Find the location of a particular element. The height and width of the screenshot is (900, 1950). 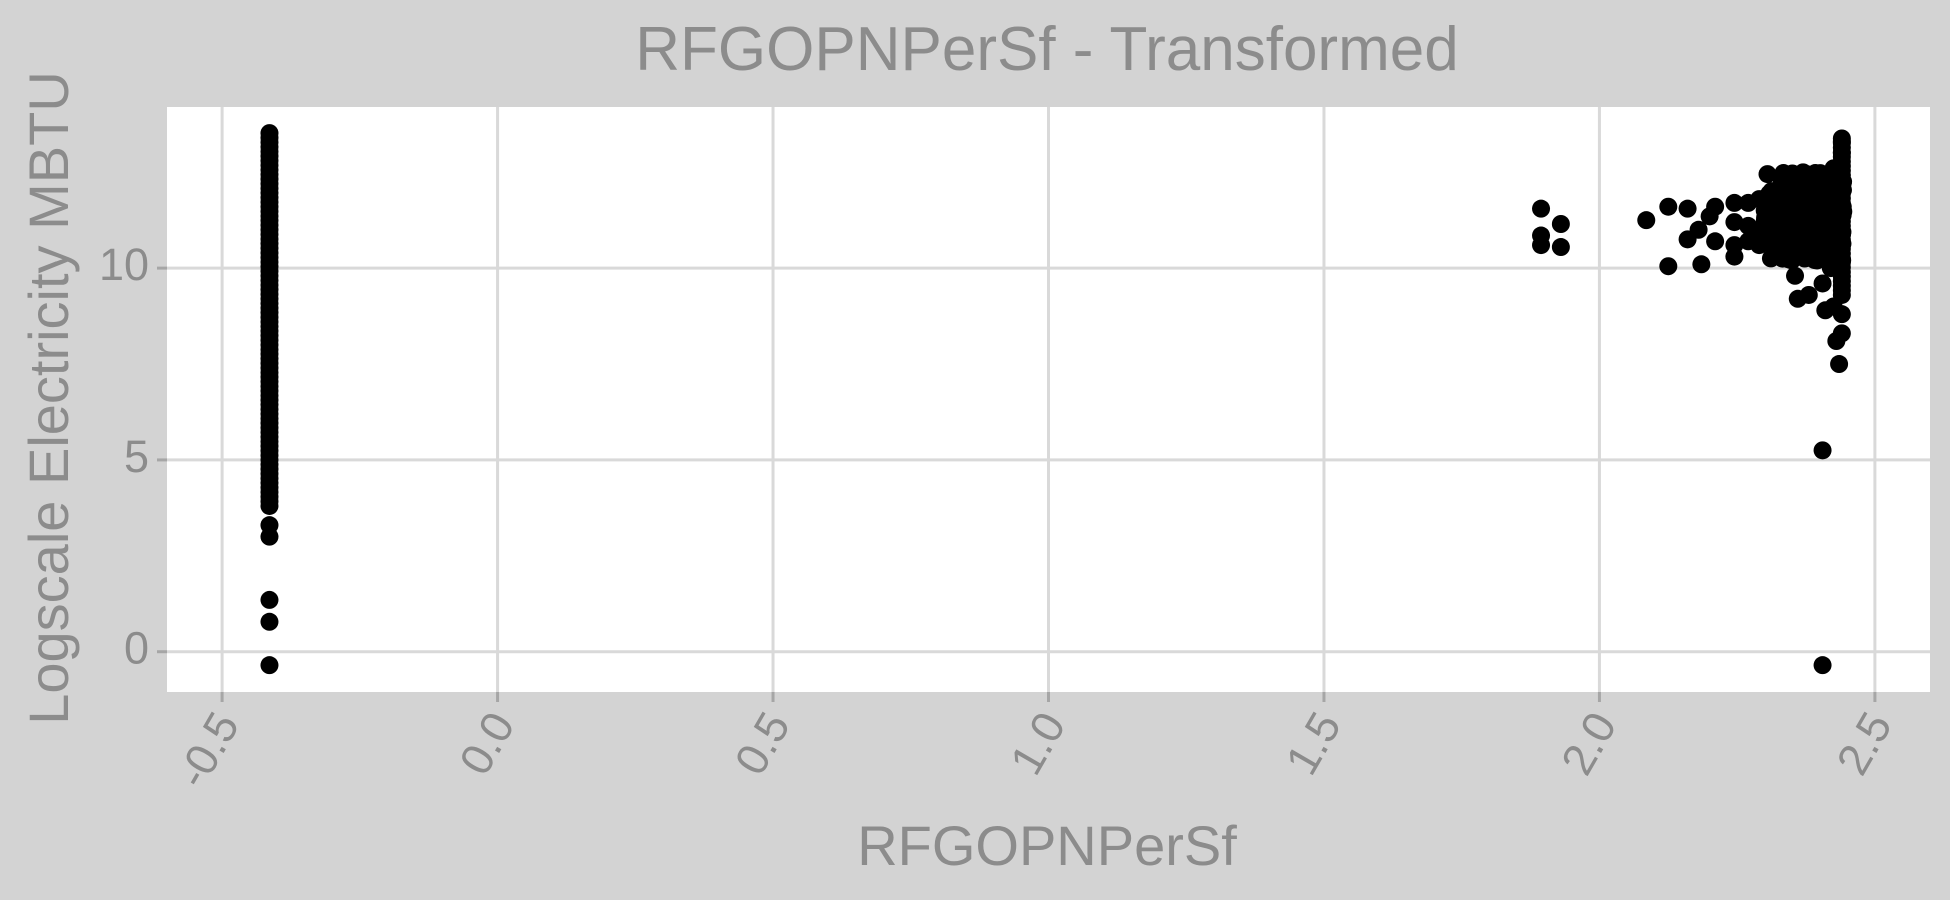

chart-title: RFGOPNPerSf - Transformed is located at coordinates (1046, 49).